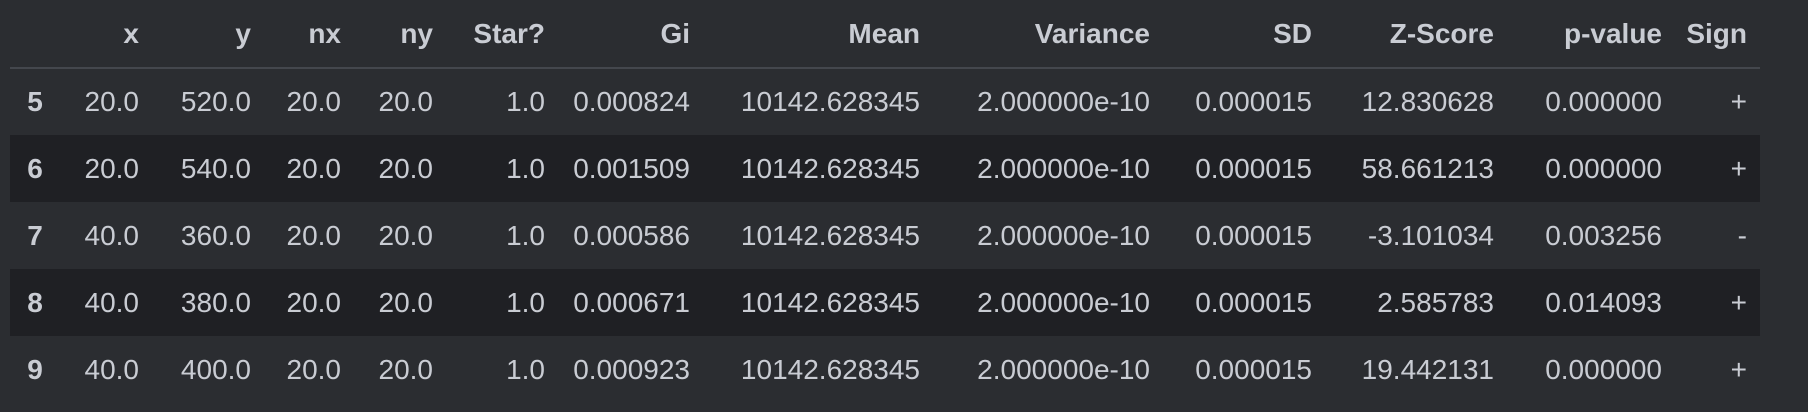 The image size is (1808, 412). What do you see at coordinates (1092, 33) in the screenshot?
I see `header-variance: Variance` at bounding box center [1092, 33].